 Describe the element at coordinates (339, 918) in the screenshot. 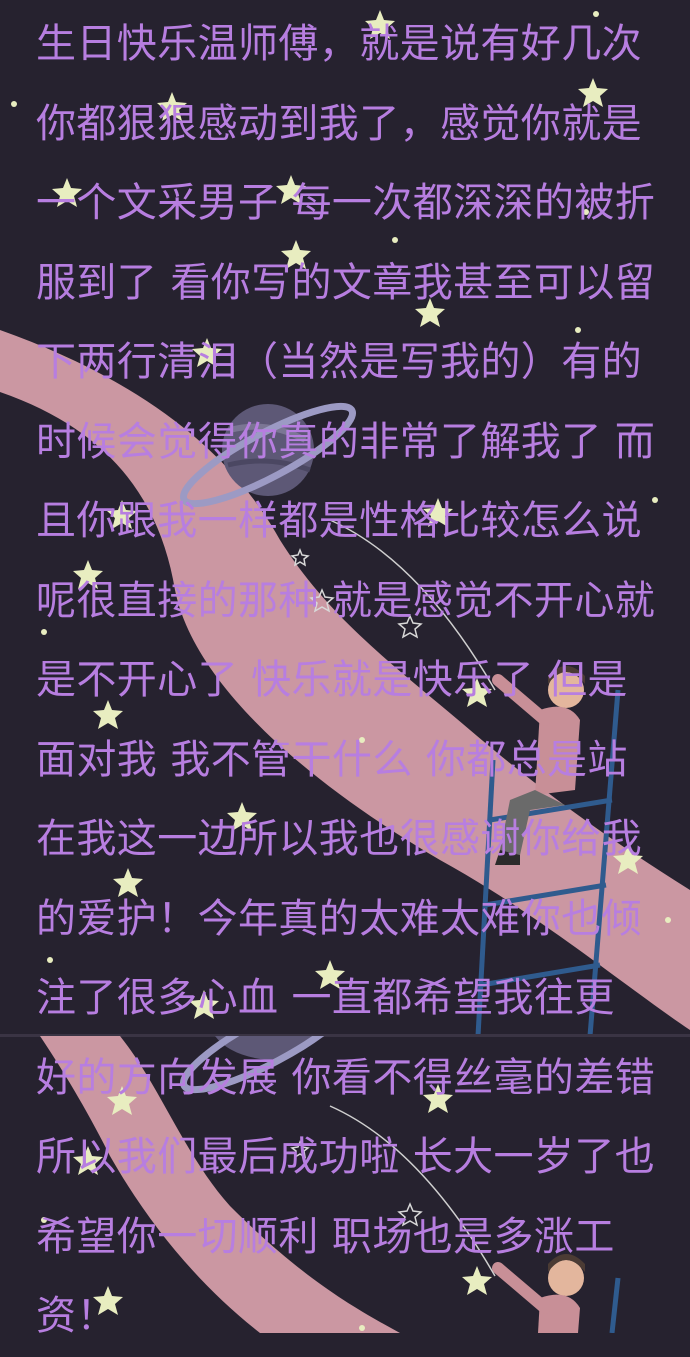

I see `message-line: 的爱护！今年真的太难太难你也倾` at that location.